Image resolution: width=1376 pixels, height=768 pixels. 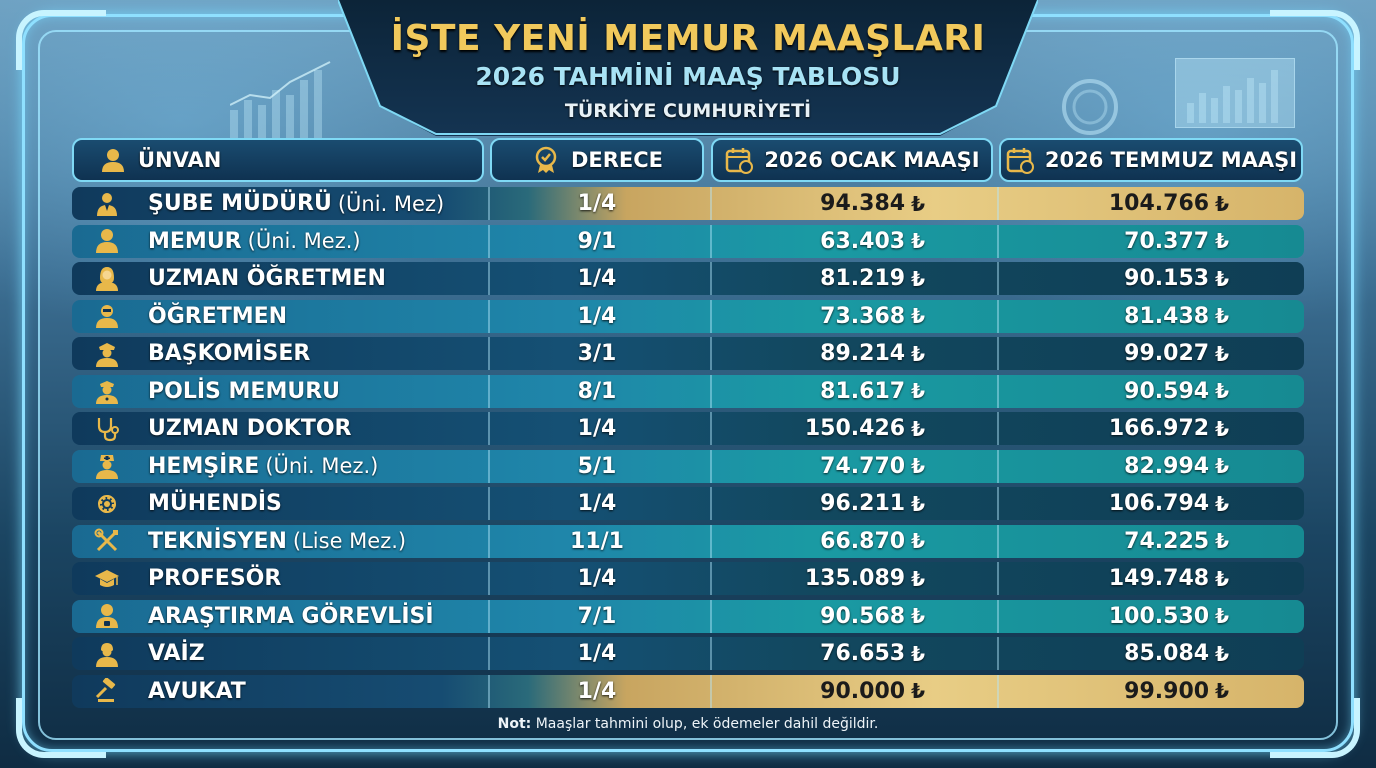 I want to click on january-amount: 63.403, so click(x=863, y=241).